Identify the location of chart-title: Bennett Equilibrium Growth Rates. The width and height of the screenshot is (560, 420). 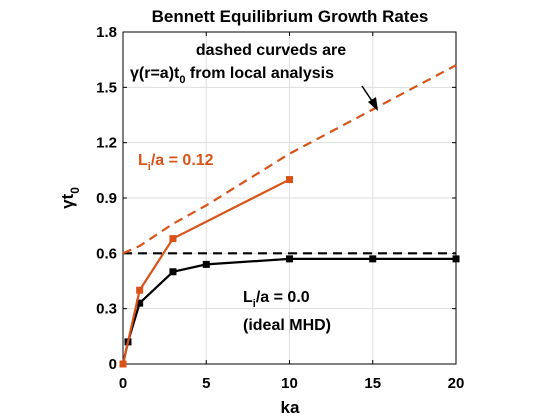
(290, 16).